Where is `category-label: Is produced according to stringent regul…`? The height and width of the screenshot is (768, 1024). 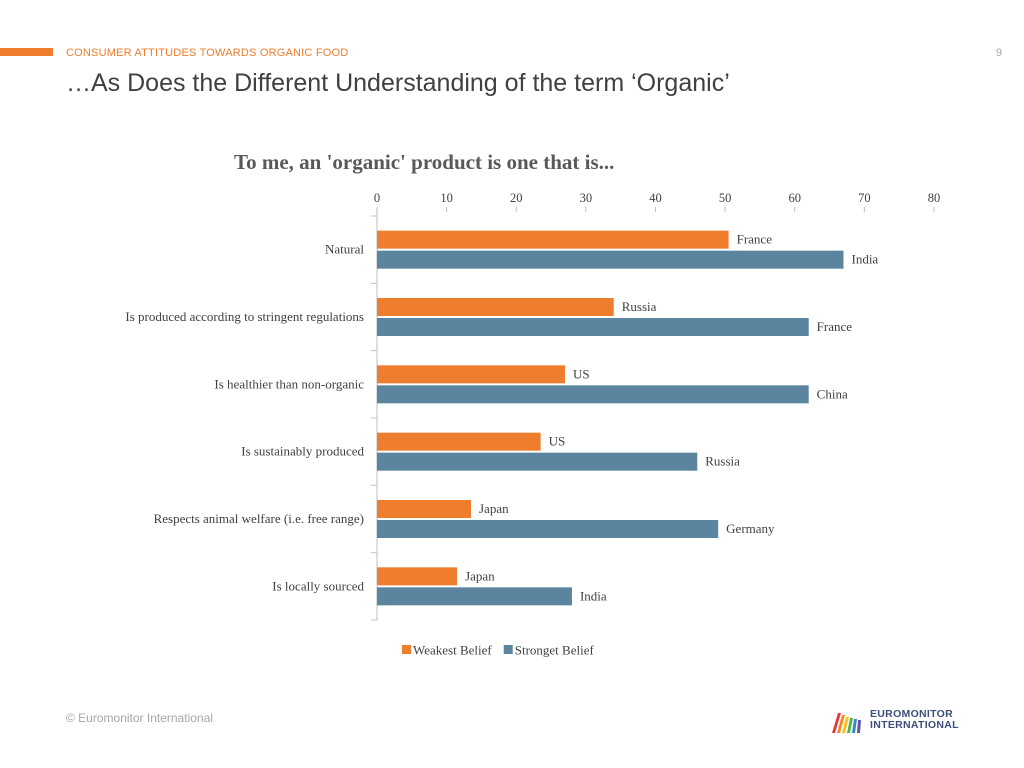 category-label: Is produced according to stringent regul… is located at coordinates (244, 316).